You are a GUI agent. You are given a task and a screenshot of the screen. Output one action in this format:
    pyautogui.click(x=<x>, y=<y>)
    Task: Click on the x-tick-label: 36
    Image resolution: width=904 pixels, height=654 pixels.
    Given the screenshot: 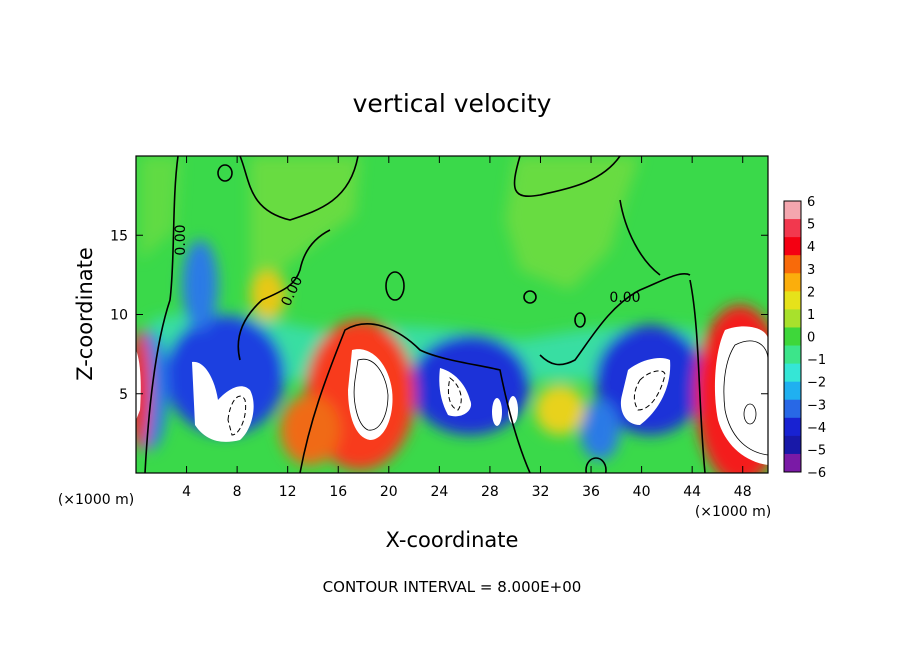 What is the action you would take?
    pyautogui.click(x=591, y=492)
    